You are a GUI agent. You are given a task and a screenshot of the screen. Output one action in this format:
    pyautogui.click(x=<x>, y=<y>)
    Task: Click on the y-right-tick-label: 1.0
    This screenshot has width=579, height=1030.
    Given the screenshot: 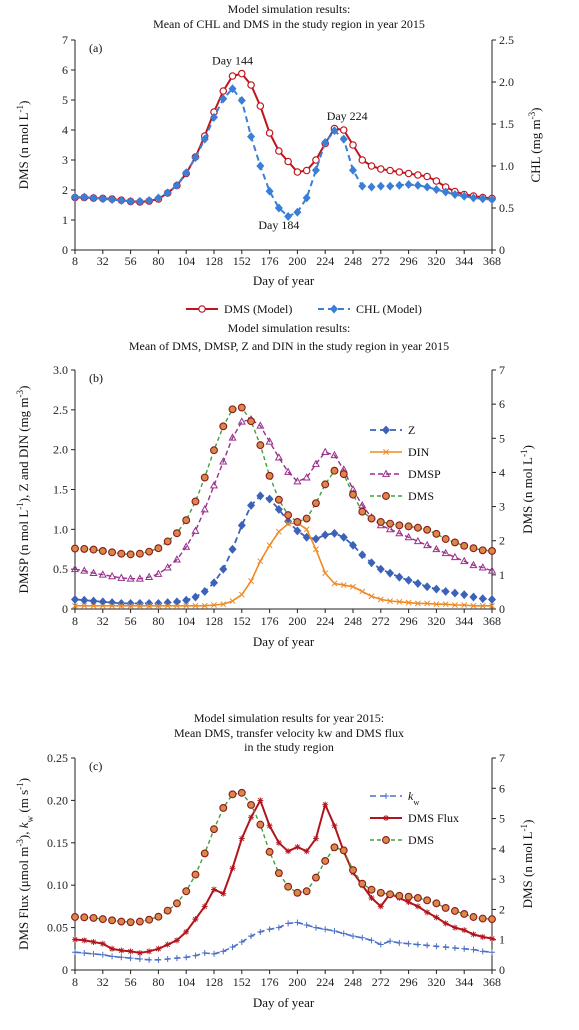 What is the action you would take?
    pyautogui.click(x=506, y=166)
    